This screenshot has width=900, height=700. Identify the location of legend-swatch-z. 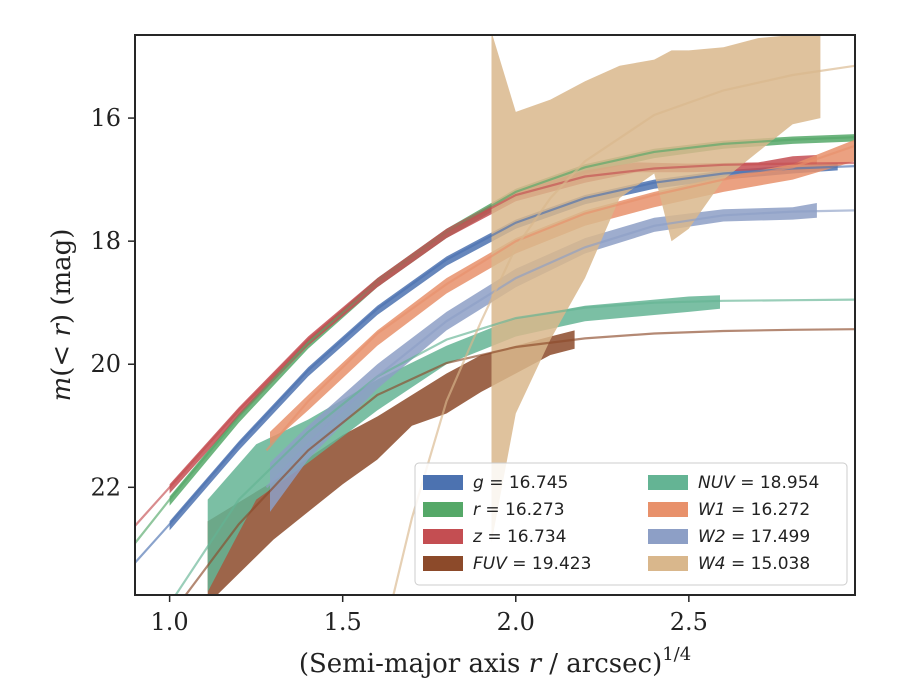
(443, 536).